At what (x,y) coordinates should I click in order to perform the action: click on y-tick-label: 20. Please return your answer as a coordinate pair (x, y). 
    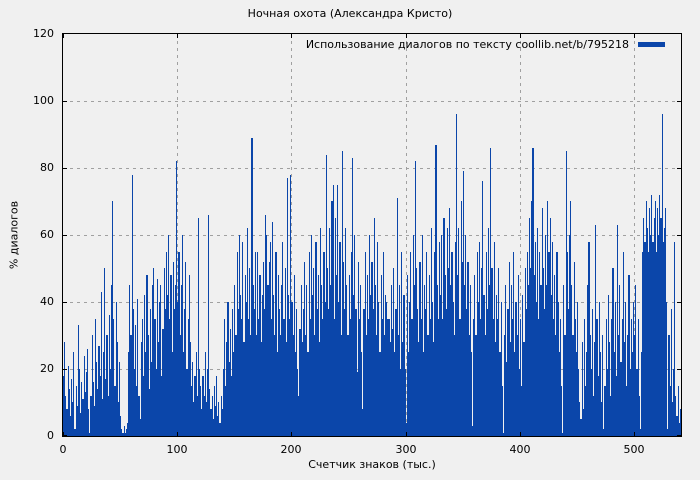
    Looking at the image, I should click on (47, 368).